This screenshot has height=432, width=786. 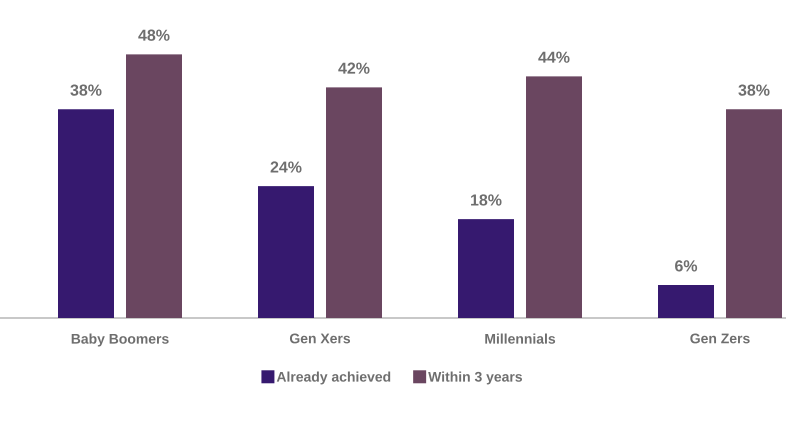 I want to click on data-label: 6%, so click(x=686, y=266).